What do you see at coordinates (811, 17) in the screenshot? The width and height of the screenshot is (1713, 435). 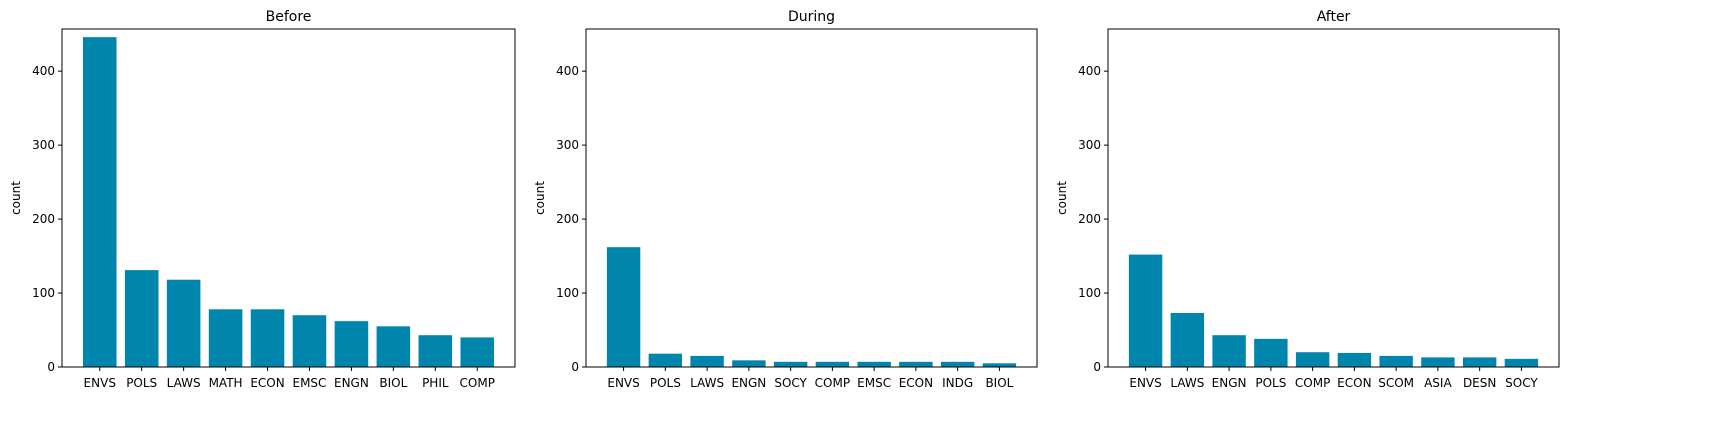 I see `chart-title: During` at bounding box center [811, 17].